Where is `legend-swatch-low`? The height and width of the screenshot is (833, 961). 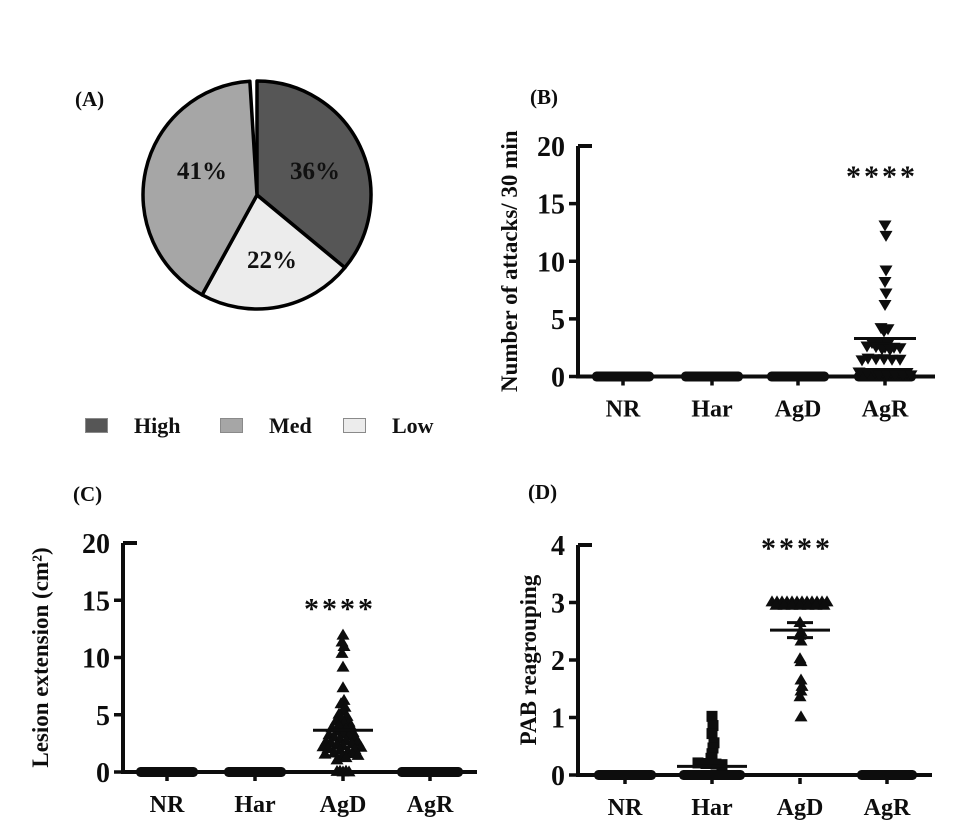
legend-swatch-low is located at coordinates (354, 425).